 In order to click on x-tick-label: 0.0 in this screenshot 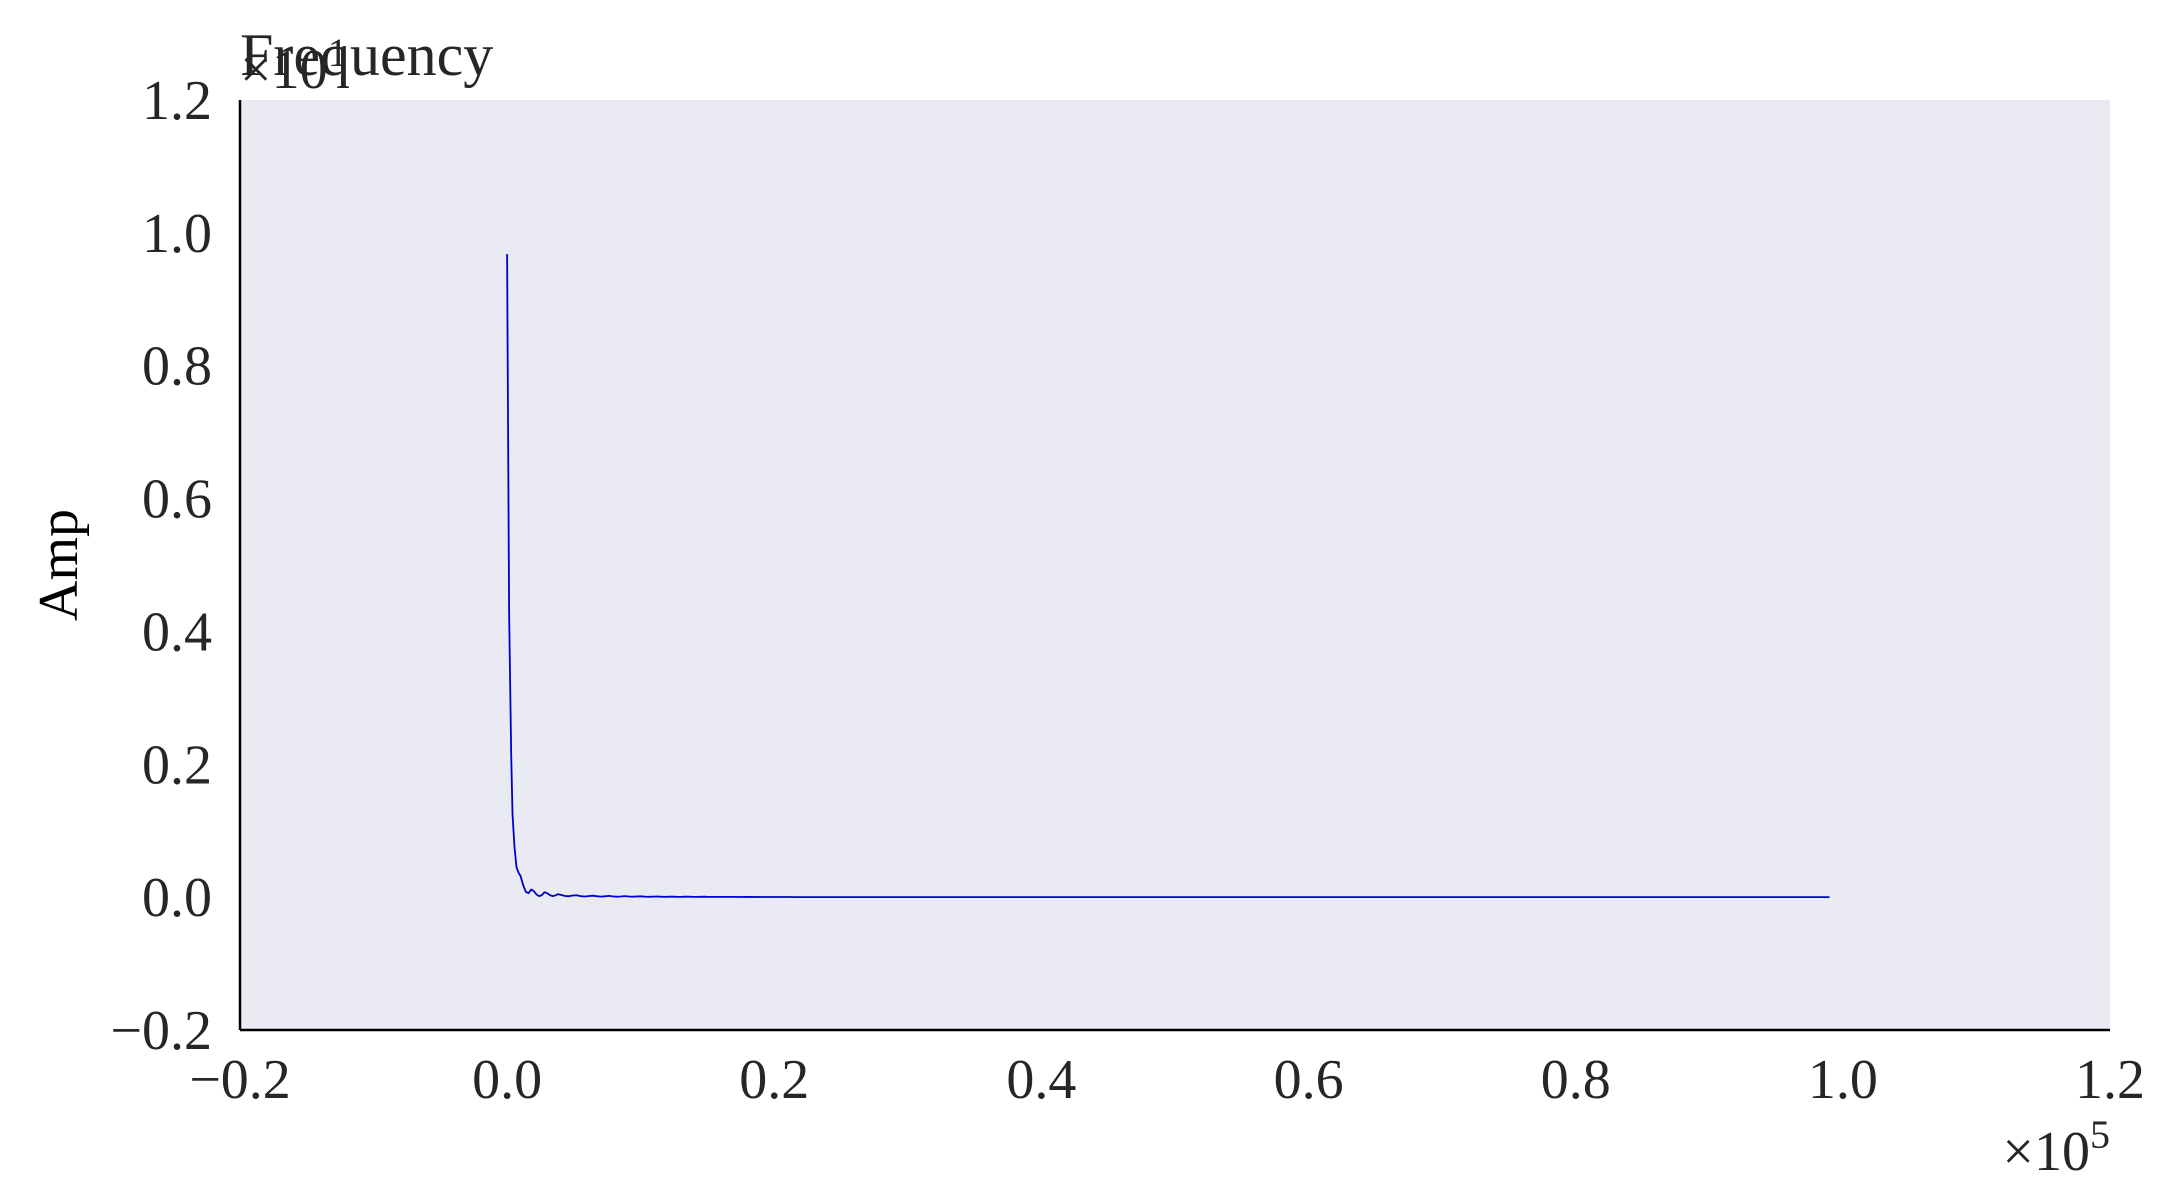, I will do `click(507, 1080)`.